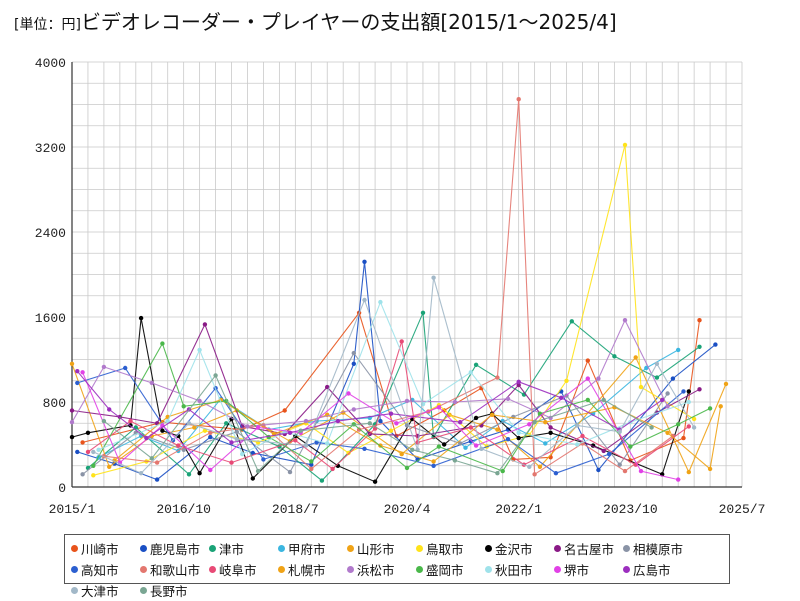  Describe the element at coordinates (588, 548) in the screenshot. I see `legend-item: 名古屋市` at that location.